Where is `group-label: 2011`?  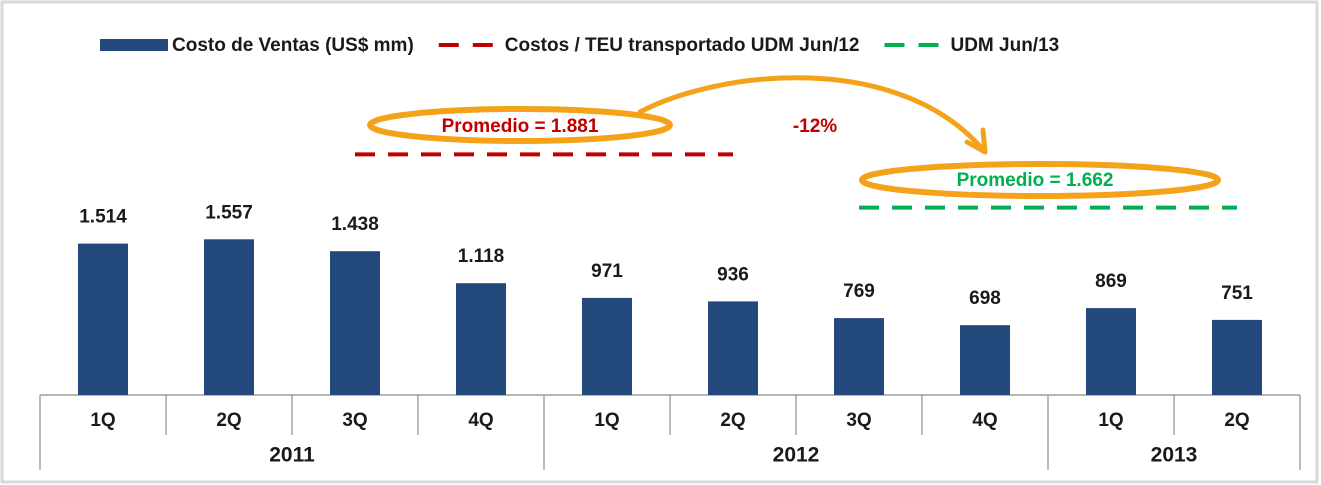 group-label: 2011 is located at coordinates (292, 455).